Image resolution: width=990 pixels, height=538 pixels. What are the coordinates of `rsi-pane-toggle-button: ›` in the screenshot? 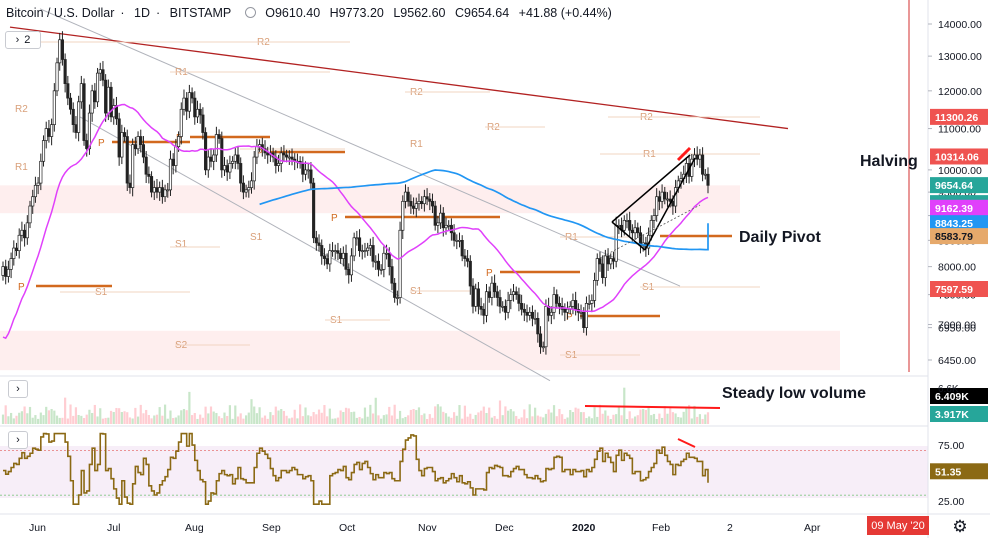 It's located at (18, 440).